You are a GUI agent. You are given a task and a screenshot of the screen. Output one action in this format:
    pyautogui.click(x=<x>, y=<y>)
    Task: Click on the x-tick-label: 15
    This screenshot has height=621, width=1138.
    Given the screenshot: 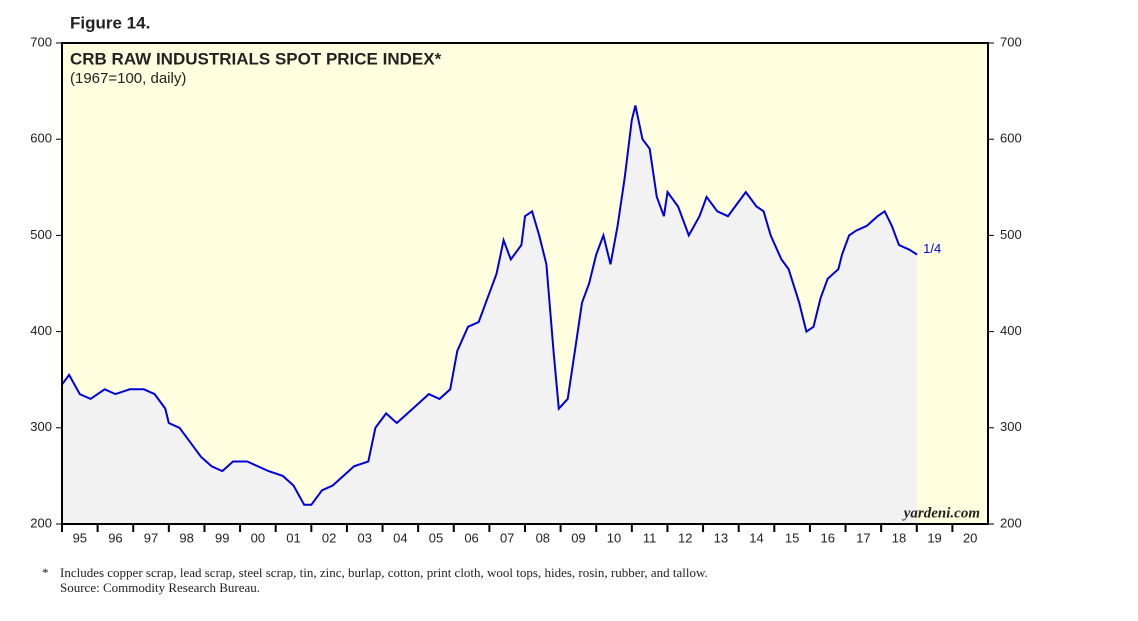 What is the action you would take?
    pyautogui.click(x=792, y=537)
    